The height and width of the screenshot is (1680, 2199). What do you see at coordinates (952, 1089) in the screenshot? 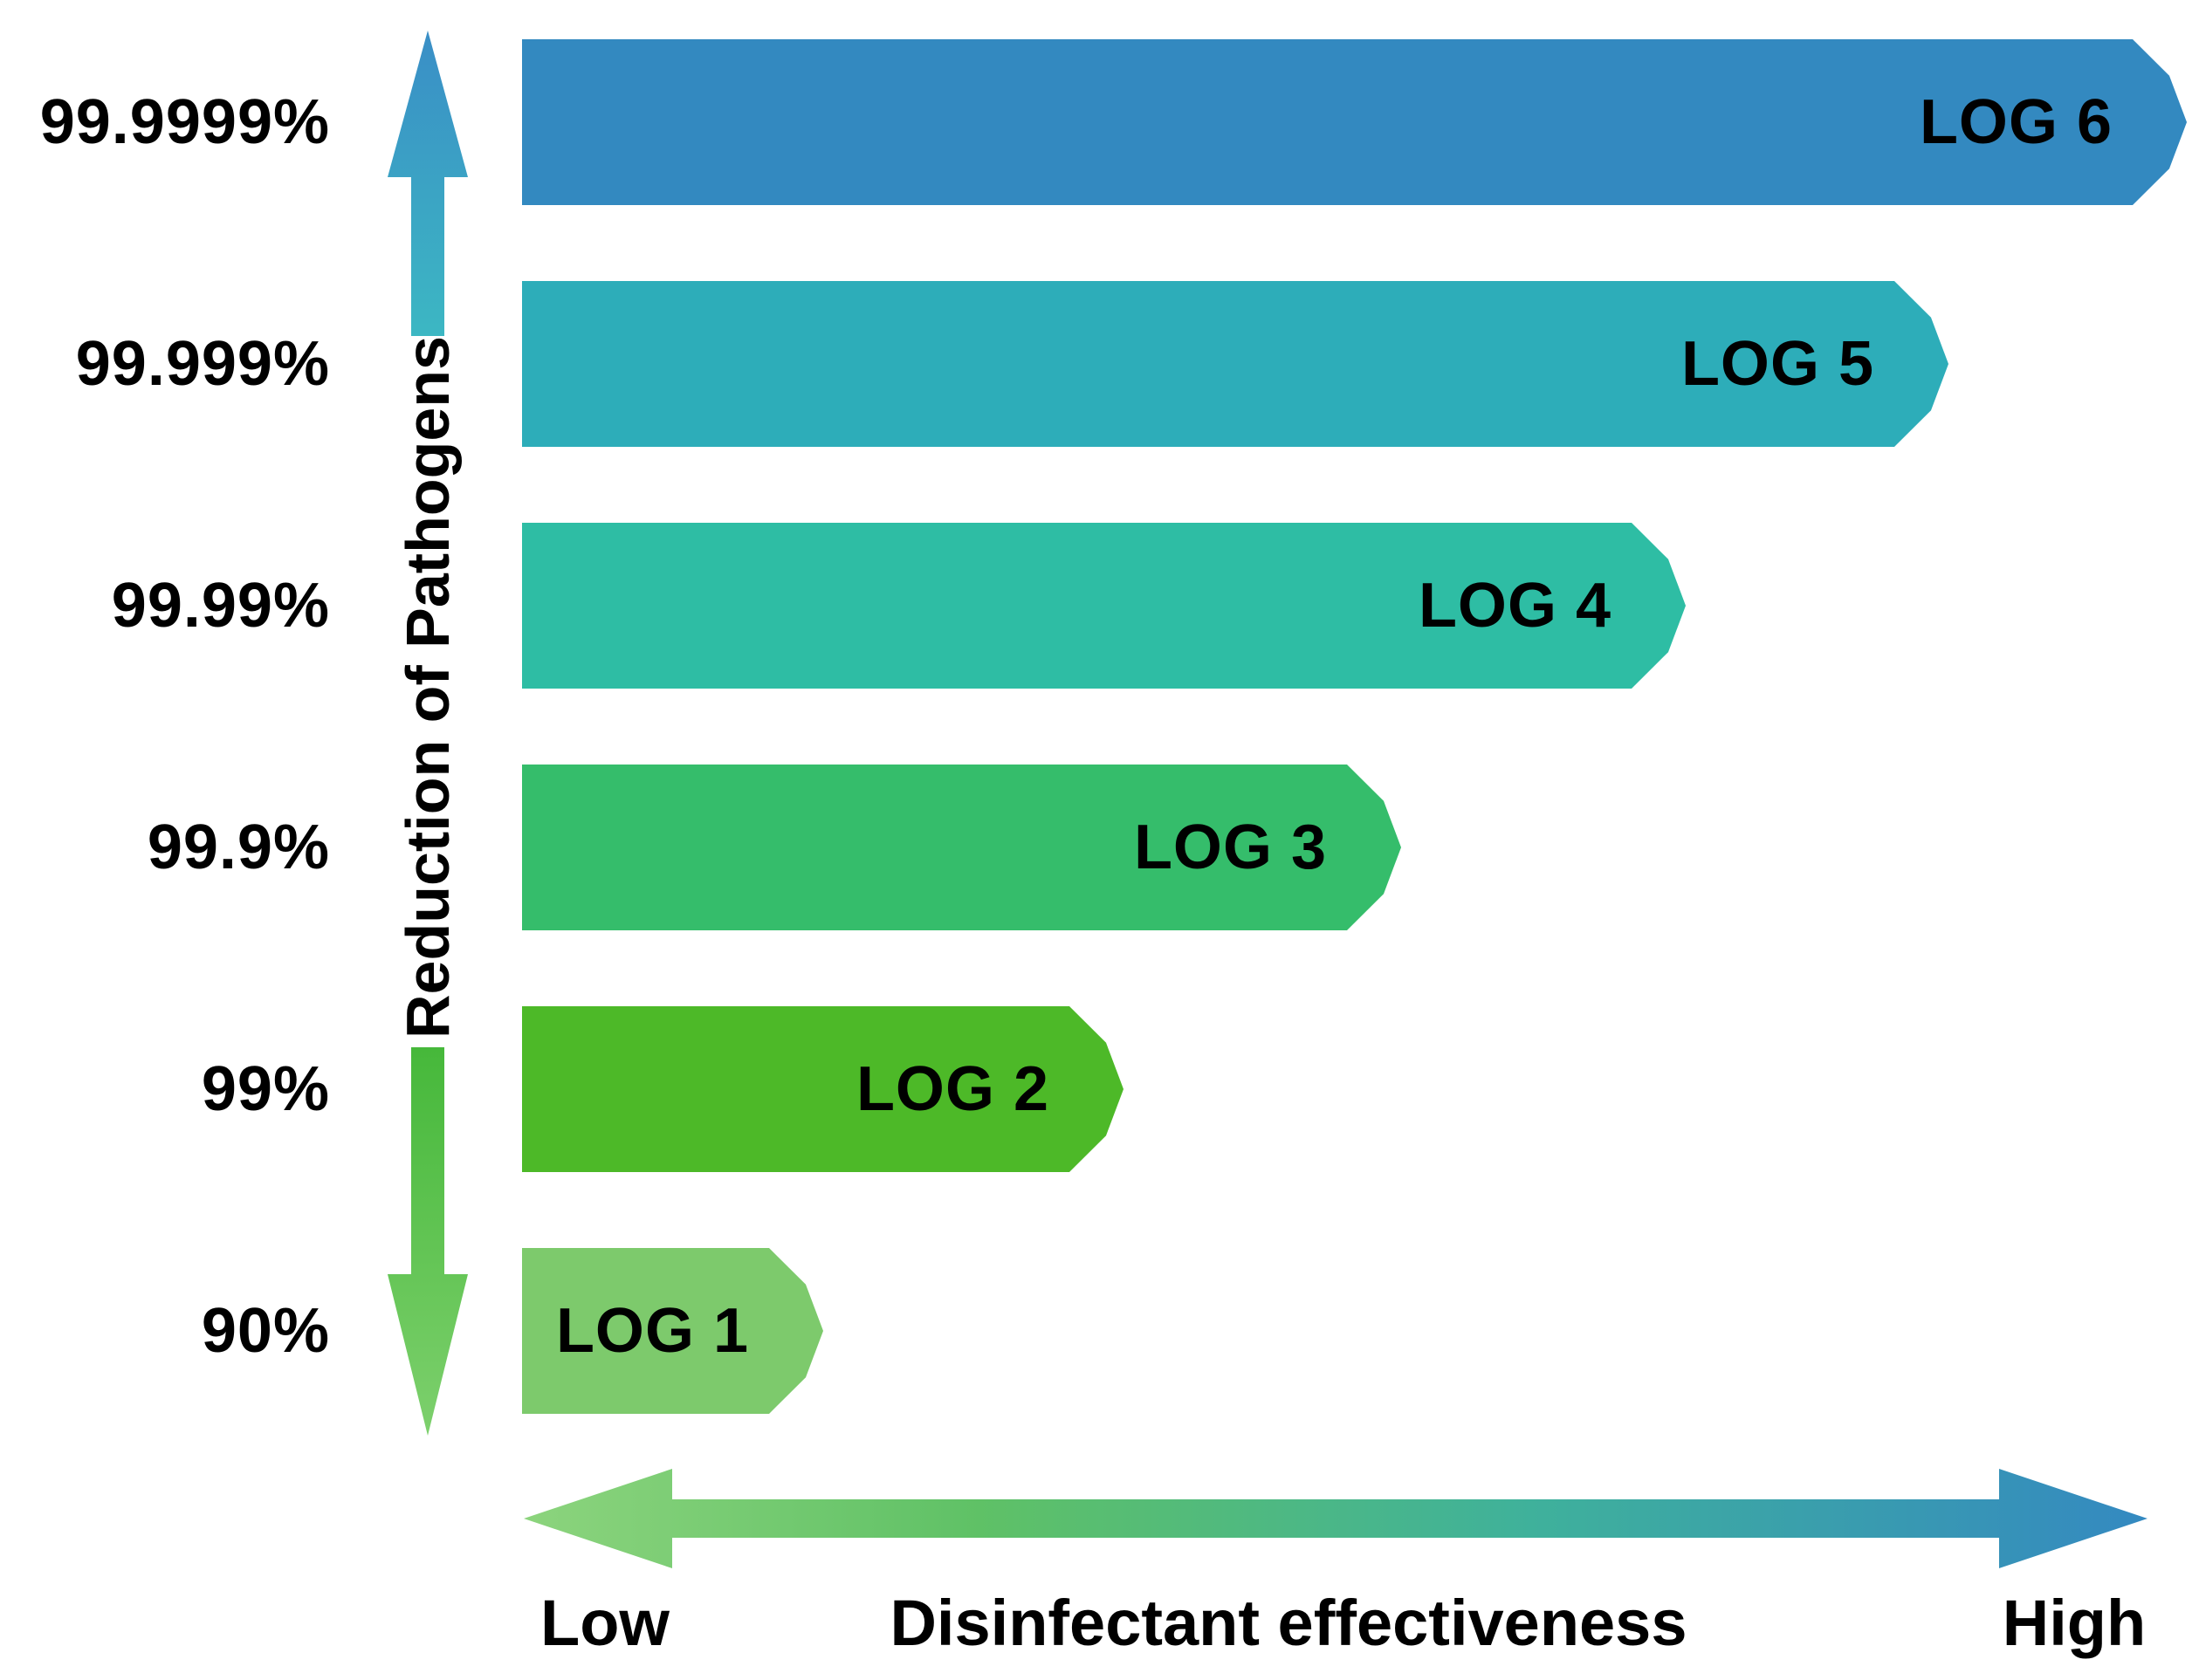
I see `bar-label: LOG 2` at bounding box center [952, 1089].